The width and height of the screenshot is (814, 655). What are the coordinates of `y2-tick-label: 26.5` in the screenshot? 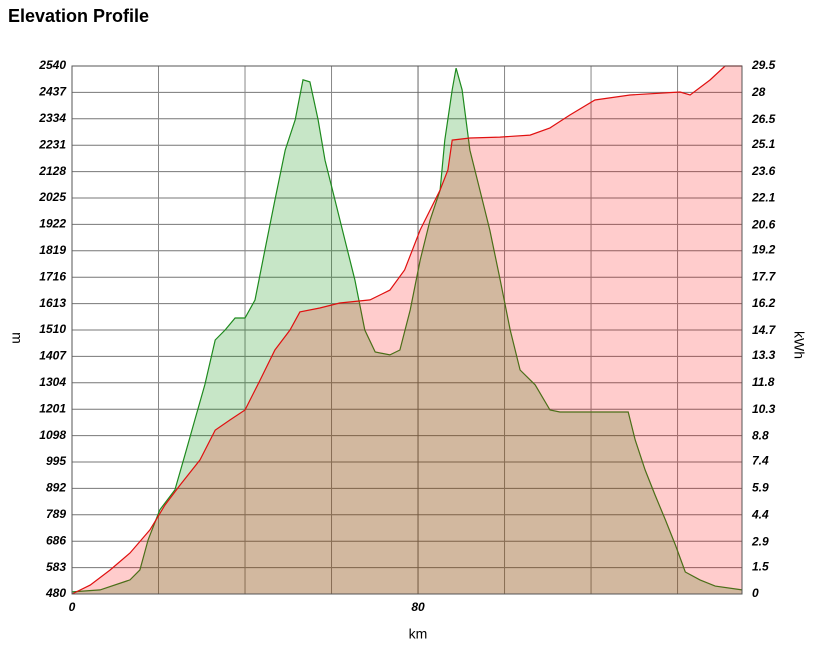 It's located at (763, 119).